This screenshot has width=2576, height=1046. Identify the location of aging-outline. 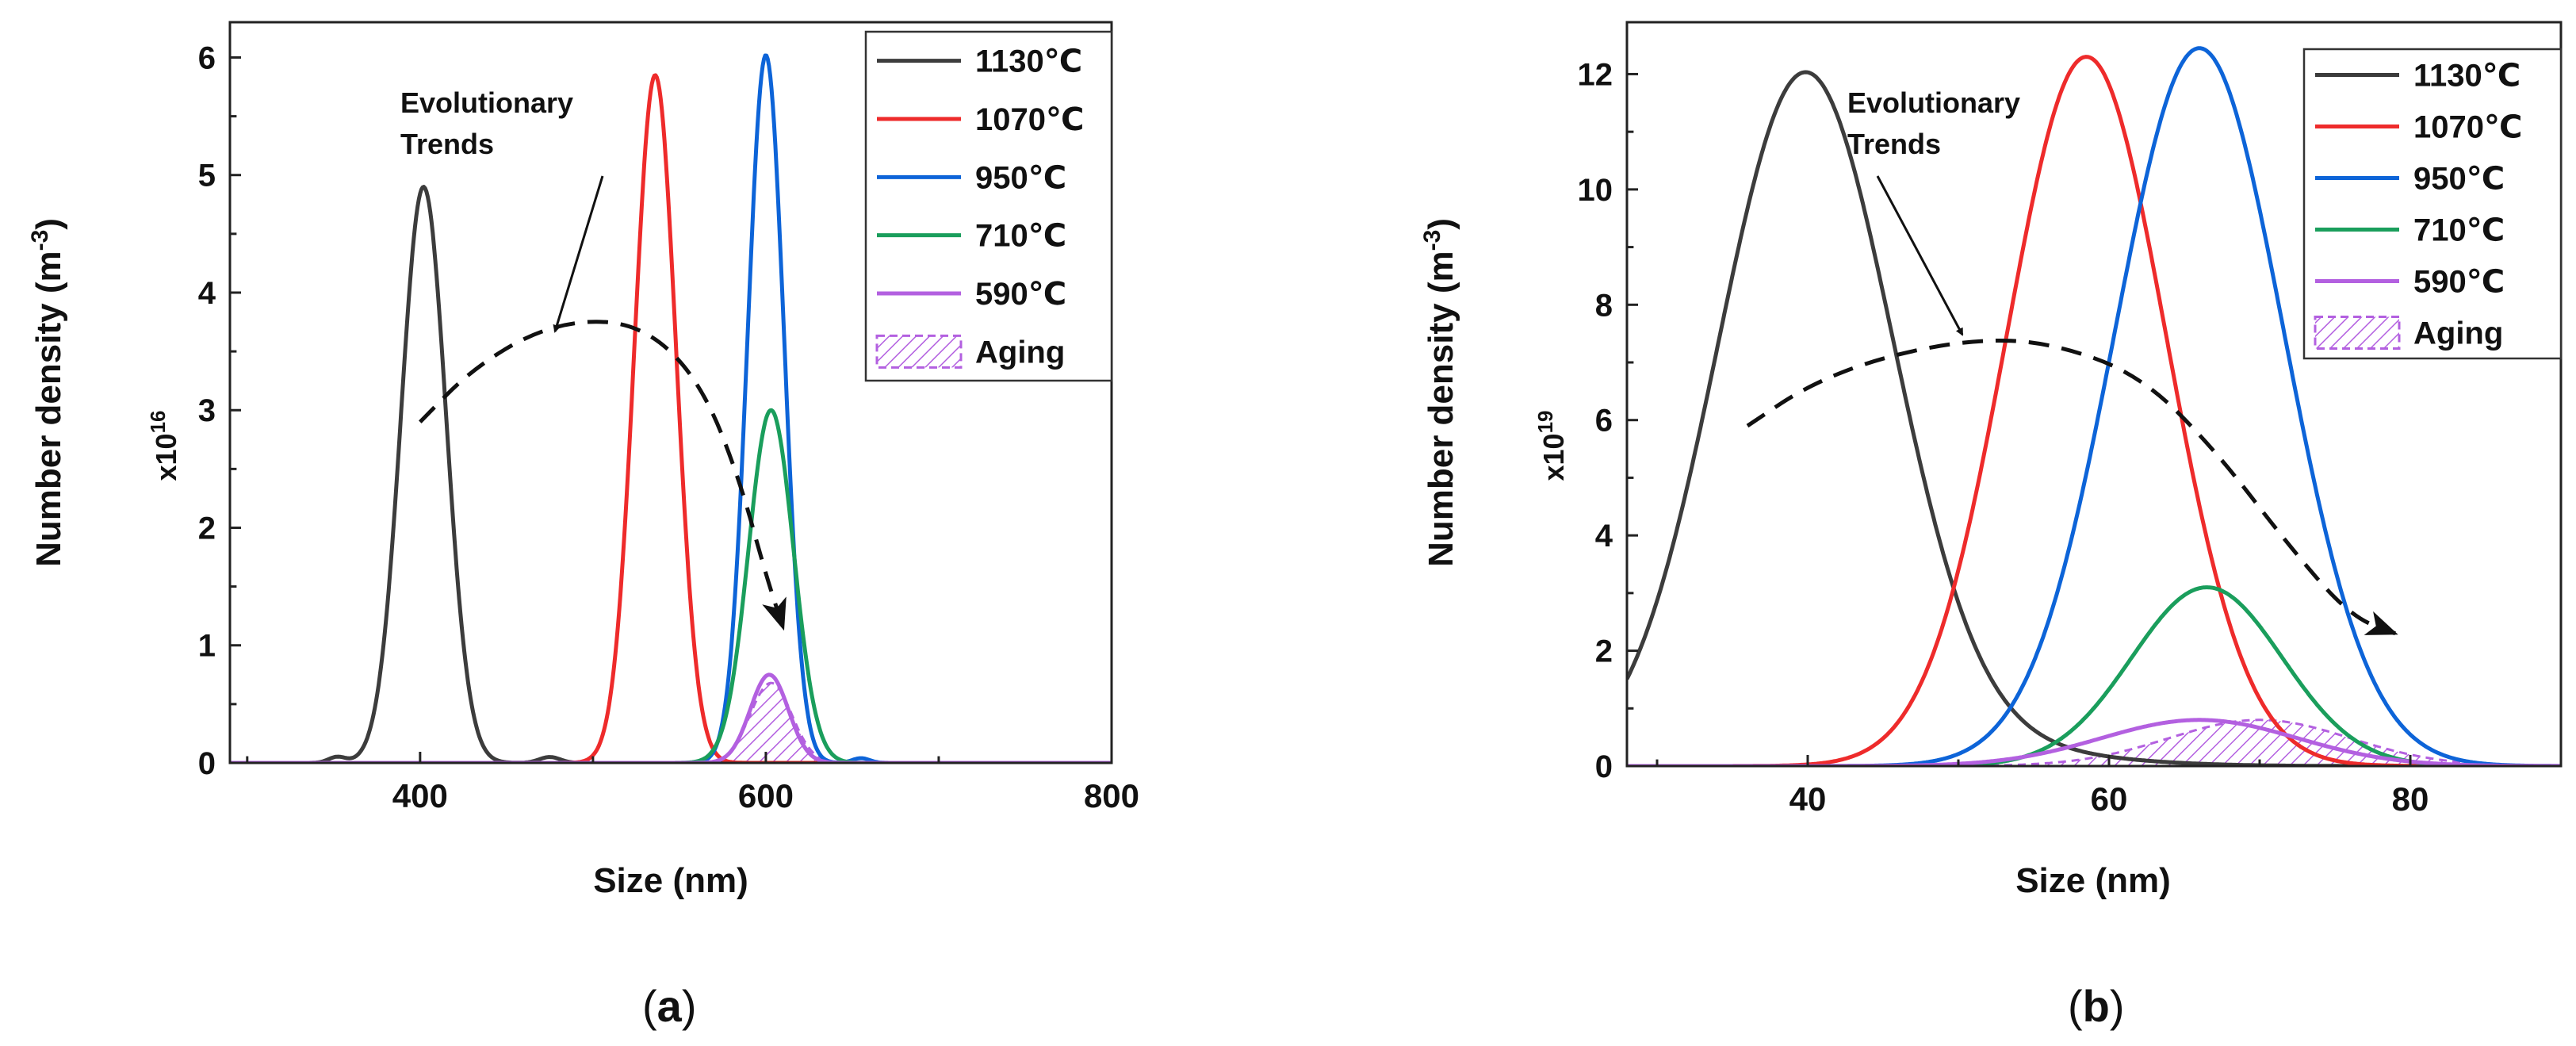
(2094, 742).